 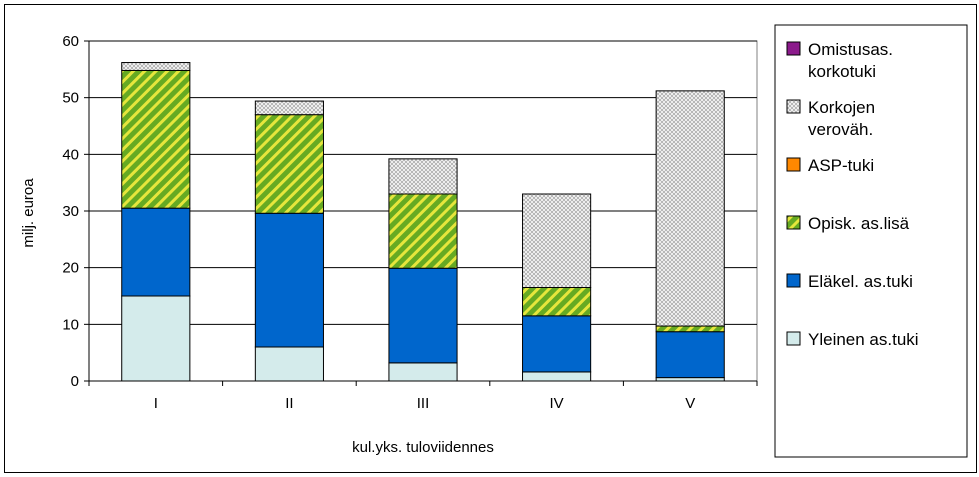 What do you see at coordinates (557, 403) in the screenshot?
I see `x-tick-label: IV` at bounding box center [557, 403].